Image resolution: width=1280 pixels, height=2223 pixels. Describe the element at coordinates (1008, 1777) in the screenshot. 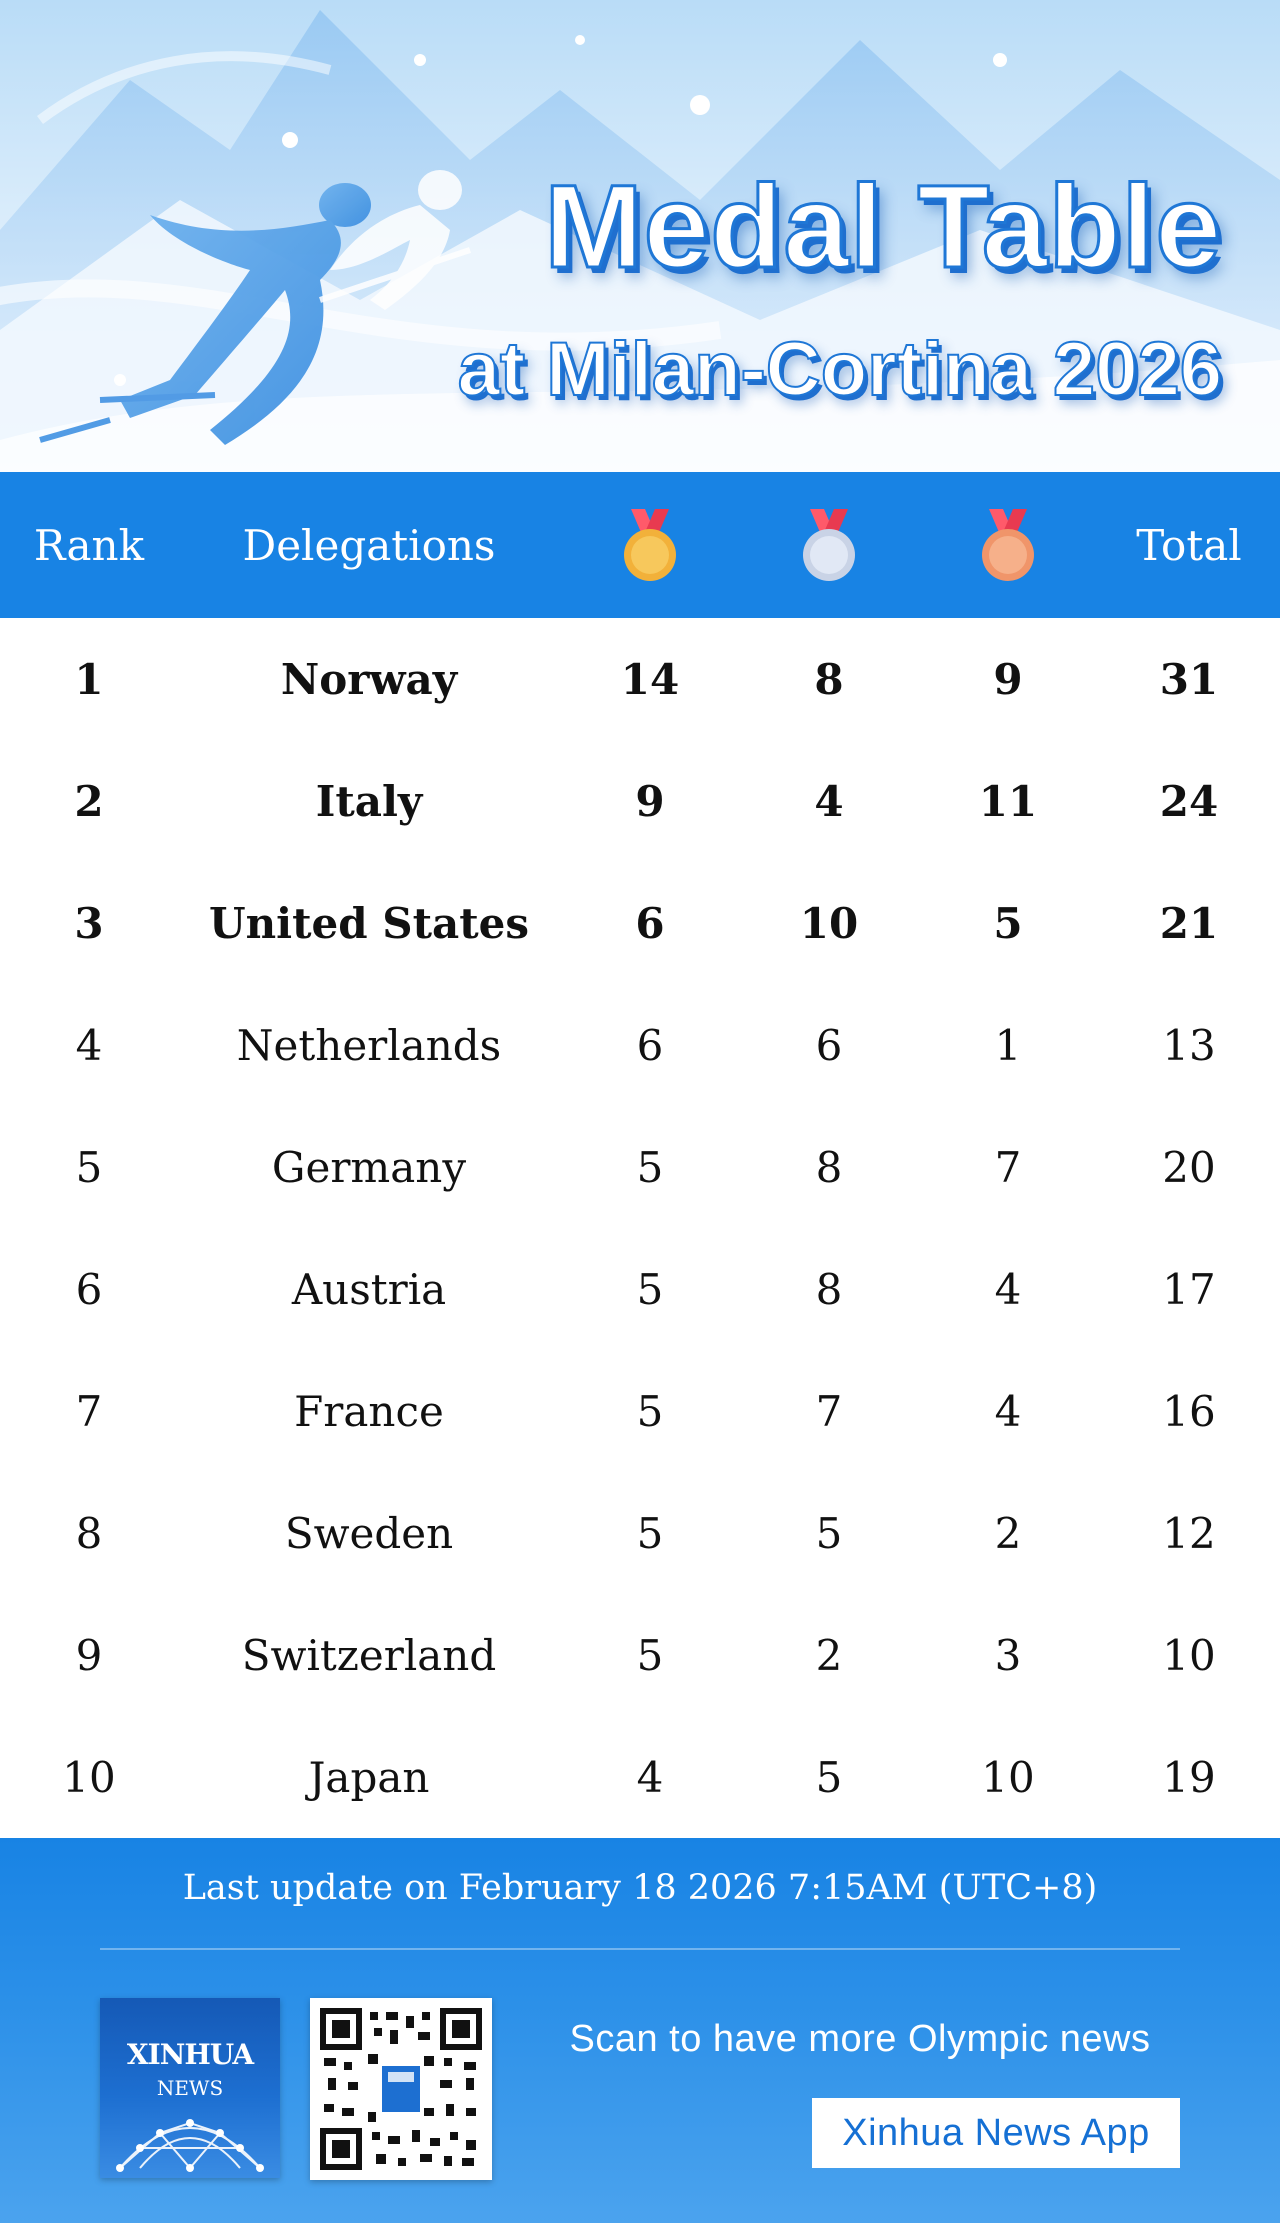

I see `bronze-cell: 10` at that location.